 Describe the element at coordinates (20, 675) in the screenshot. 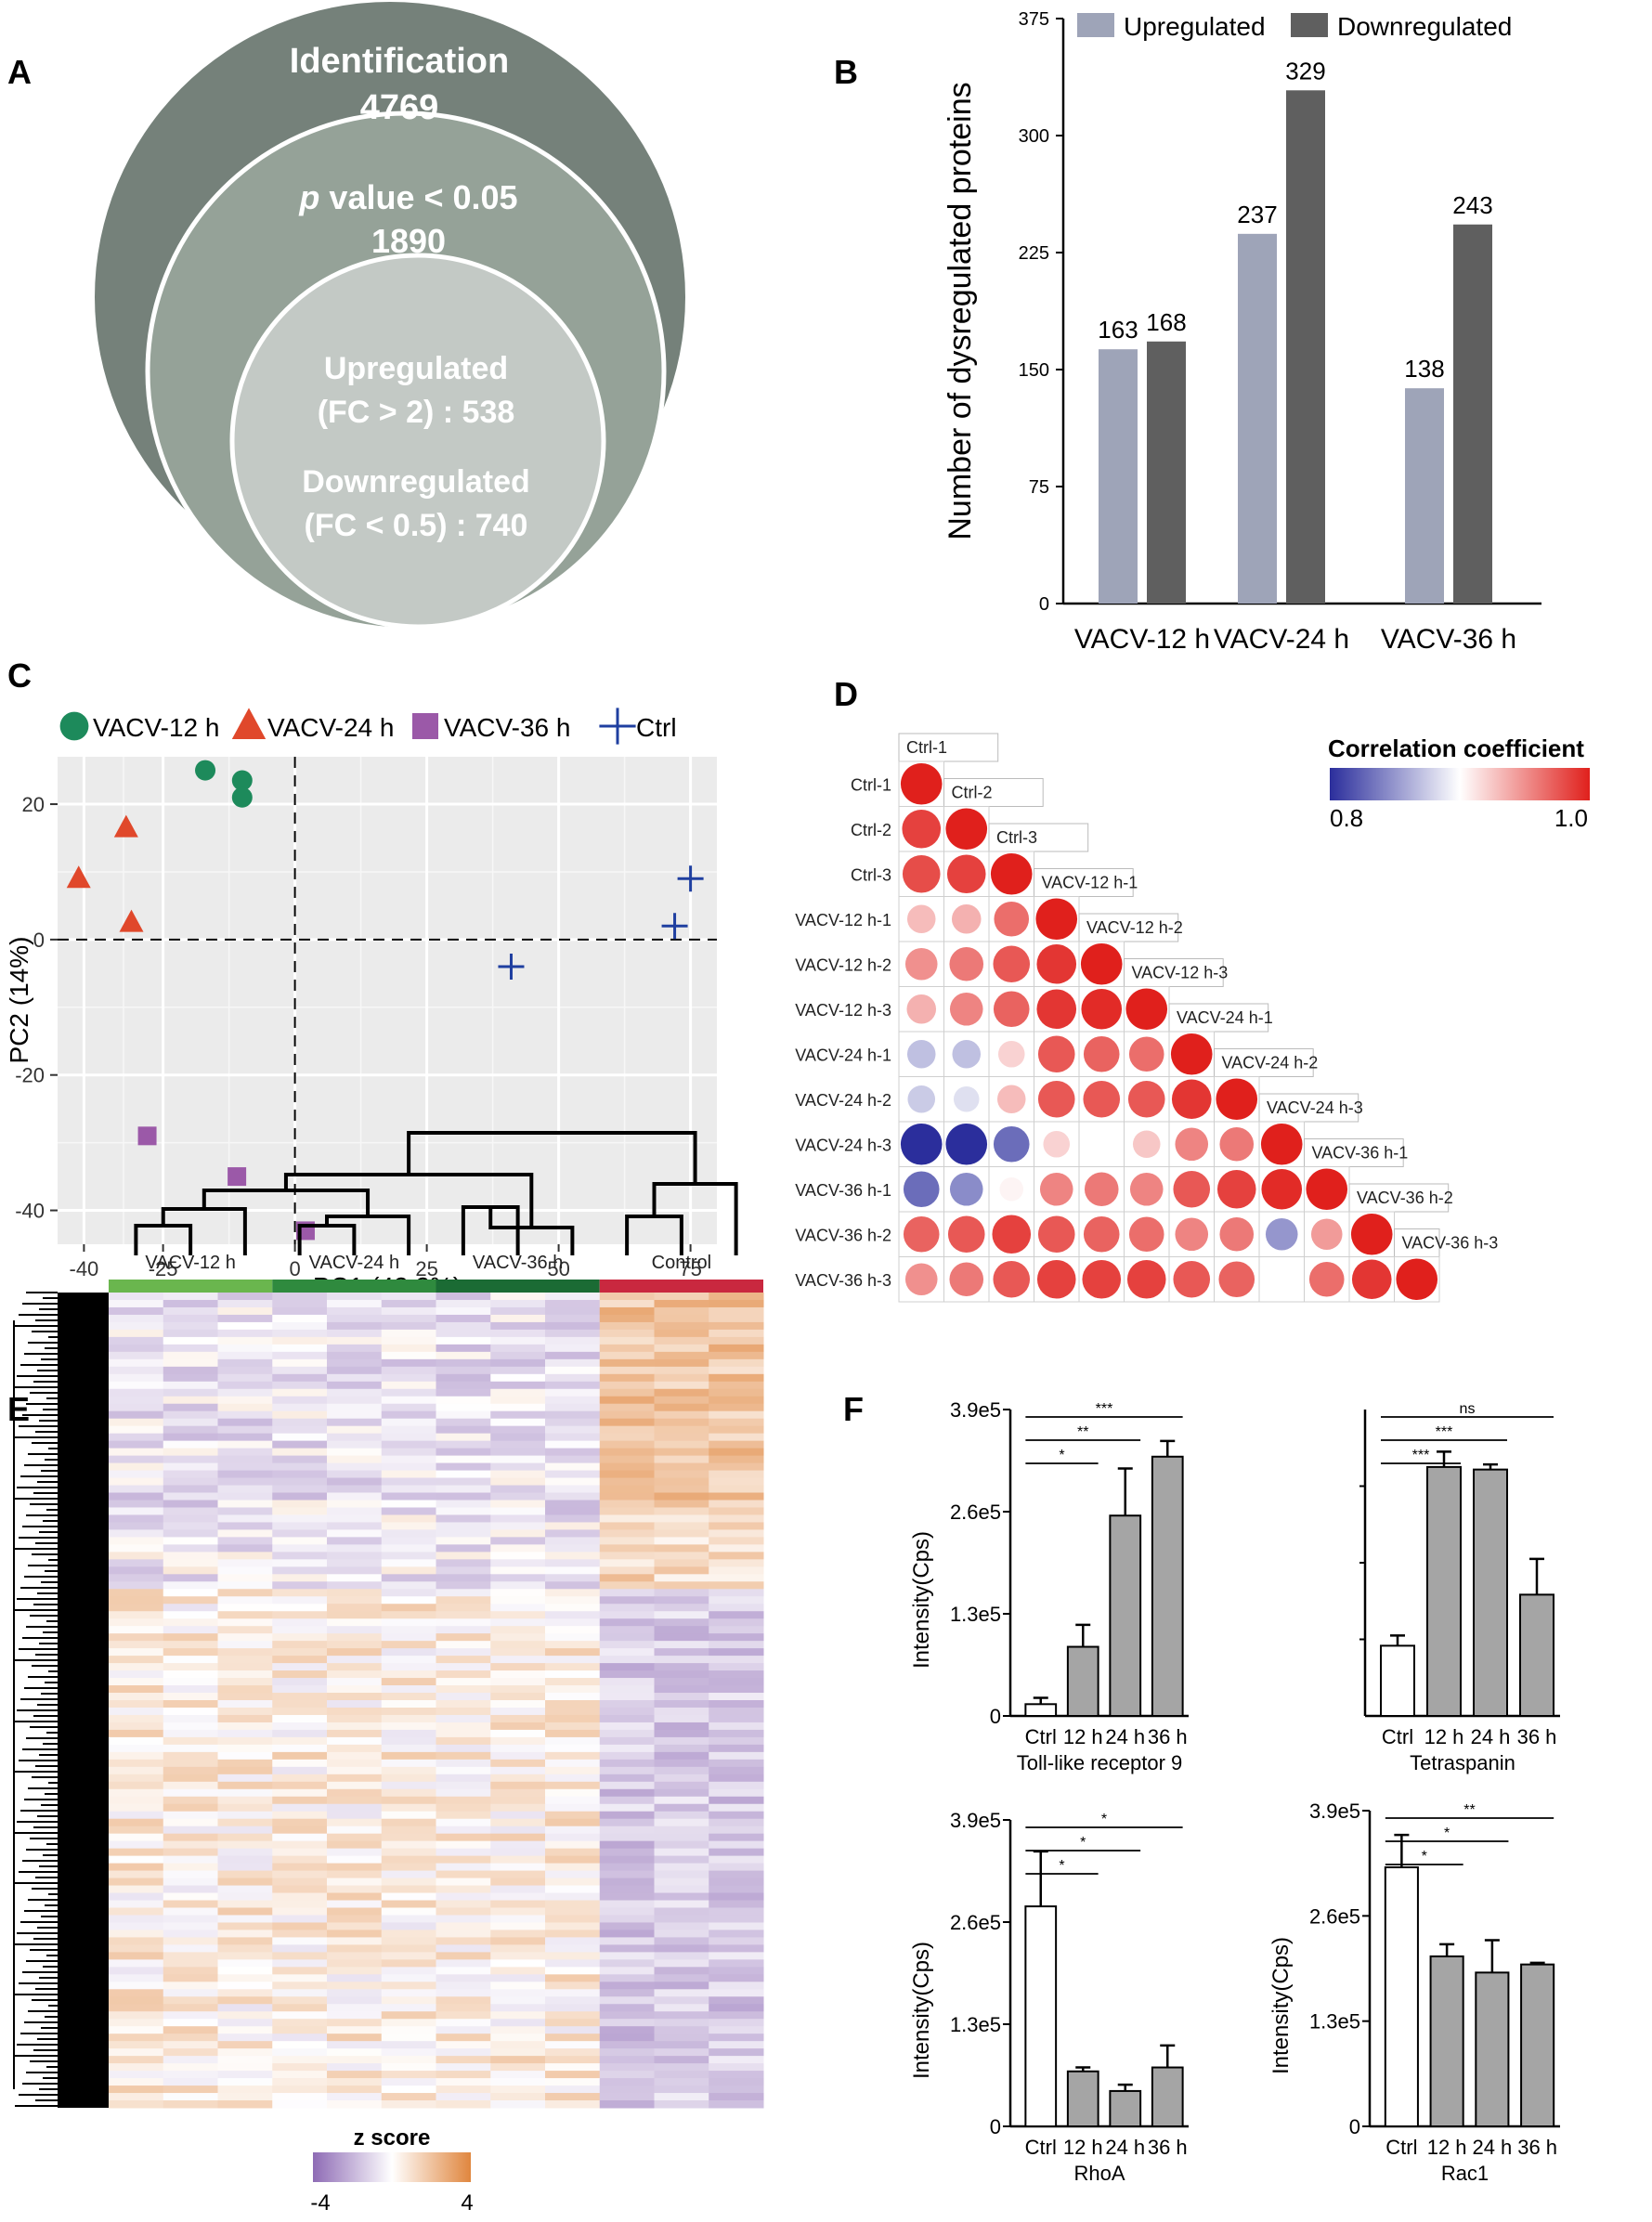

I see `panel-label-c: C` at that location.